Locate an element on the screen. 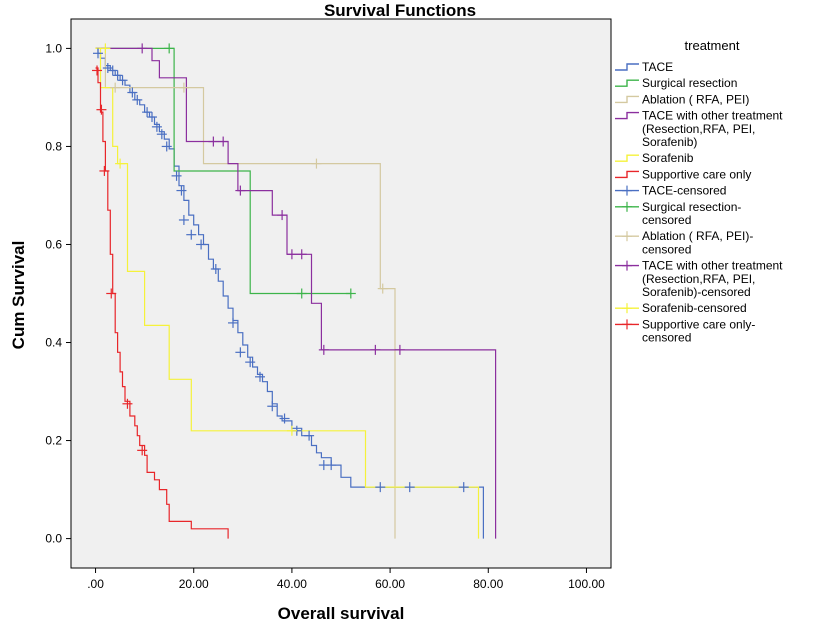 Image resolution: width=820 pixels, height=629 pixels. legend-entry: Ablation ( RFA, PEI) is located at coordinates (682, 99).